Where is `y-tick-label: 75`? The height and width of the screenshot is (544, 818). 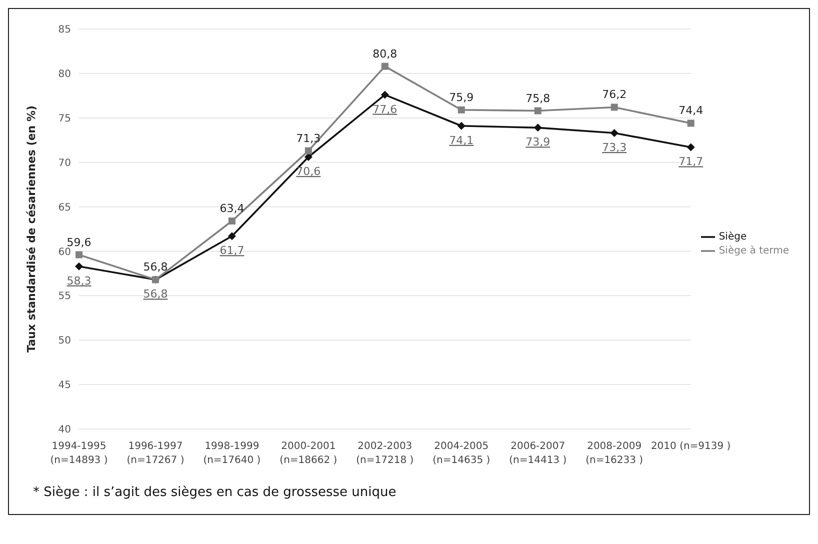
y-tick-label: 75 is located at coordinates (64, 118).